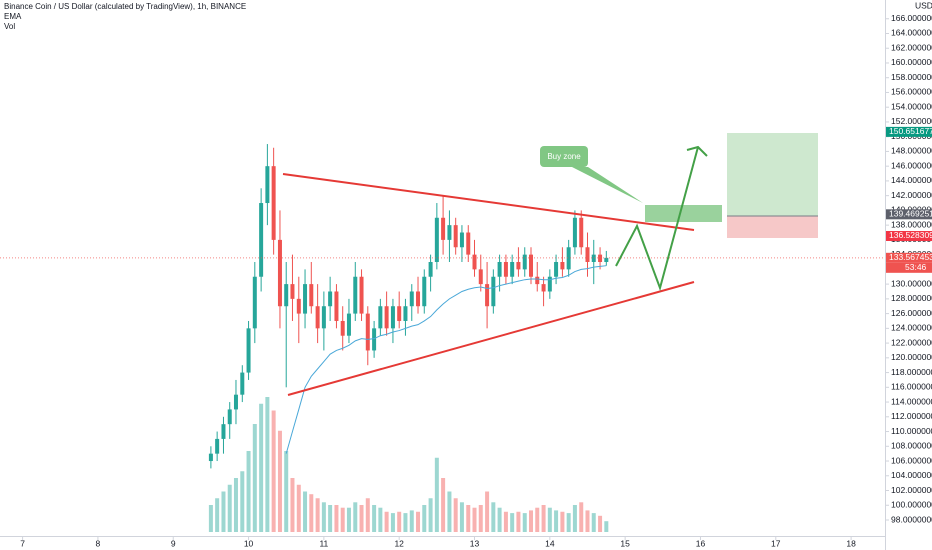 Image resolution: width=932 pixels, height=550 pixels. Describe the element at coordinates (399, 543) in the screenshot. I see `x-tick-label: 12` at that location.